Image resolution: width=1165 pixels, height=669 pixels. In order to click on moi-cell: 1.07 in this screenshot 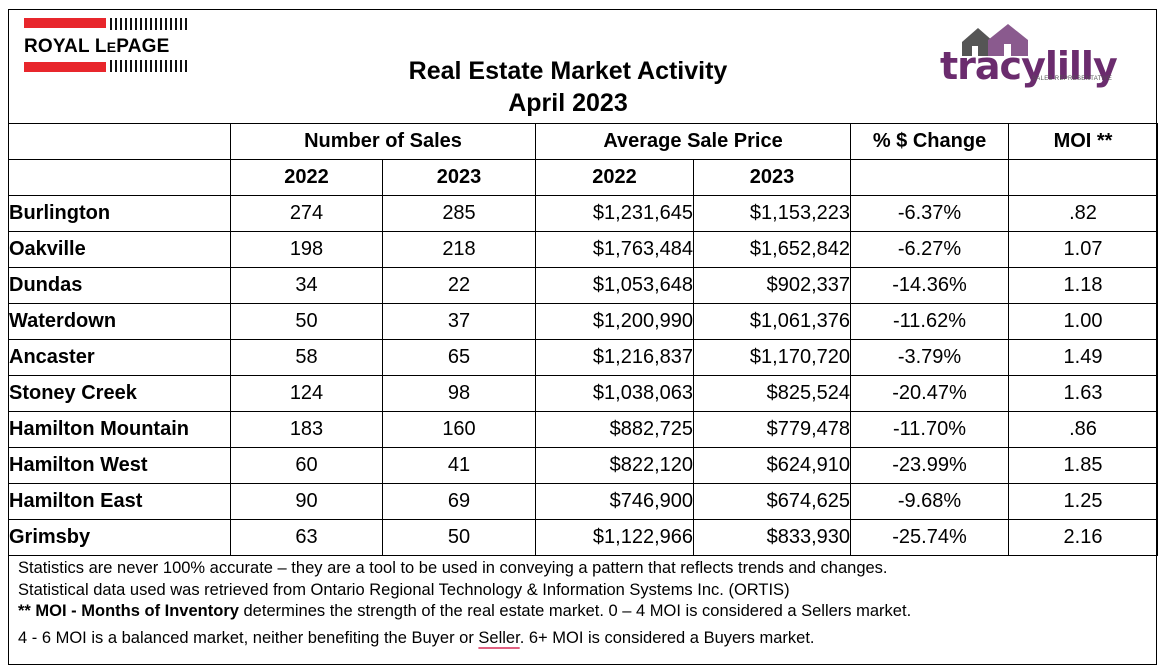, I will do `click(1083, 249)`.